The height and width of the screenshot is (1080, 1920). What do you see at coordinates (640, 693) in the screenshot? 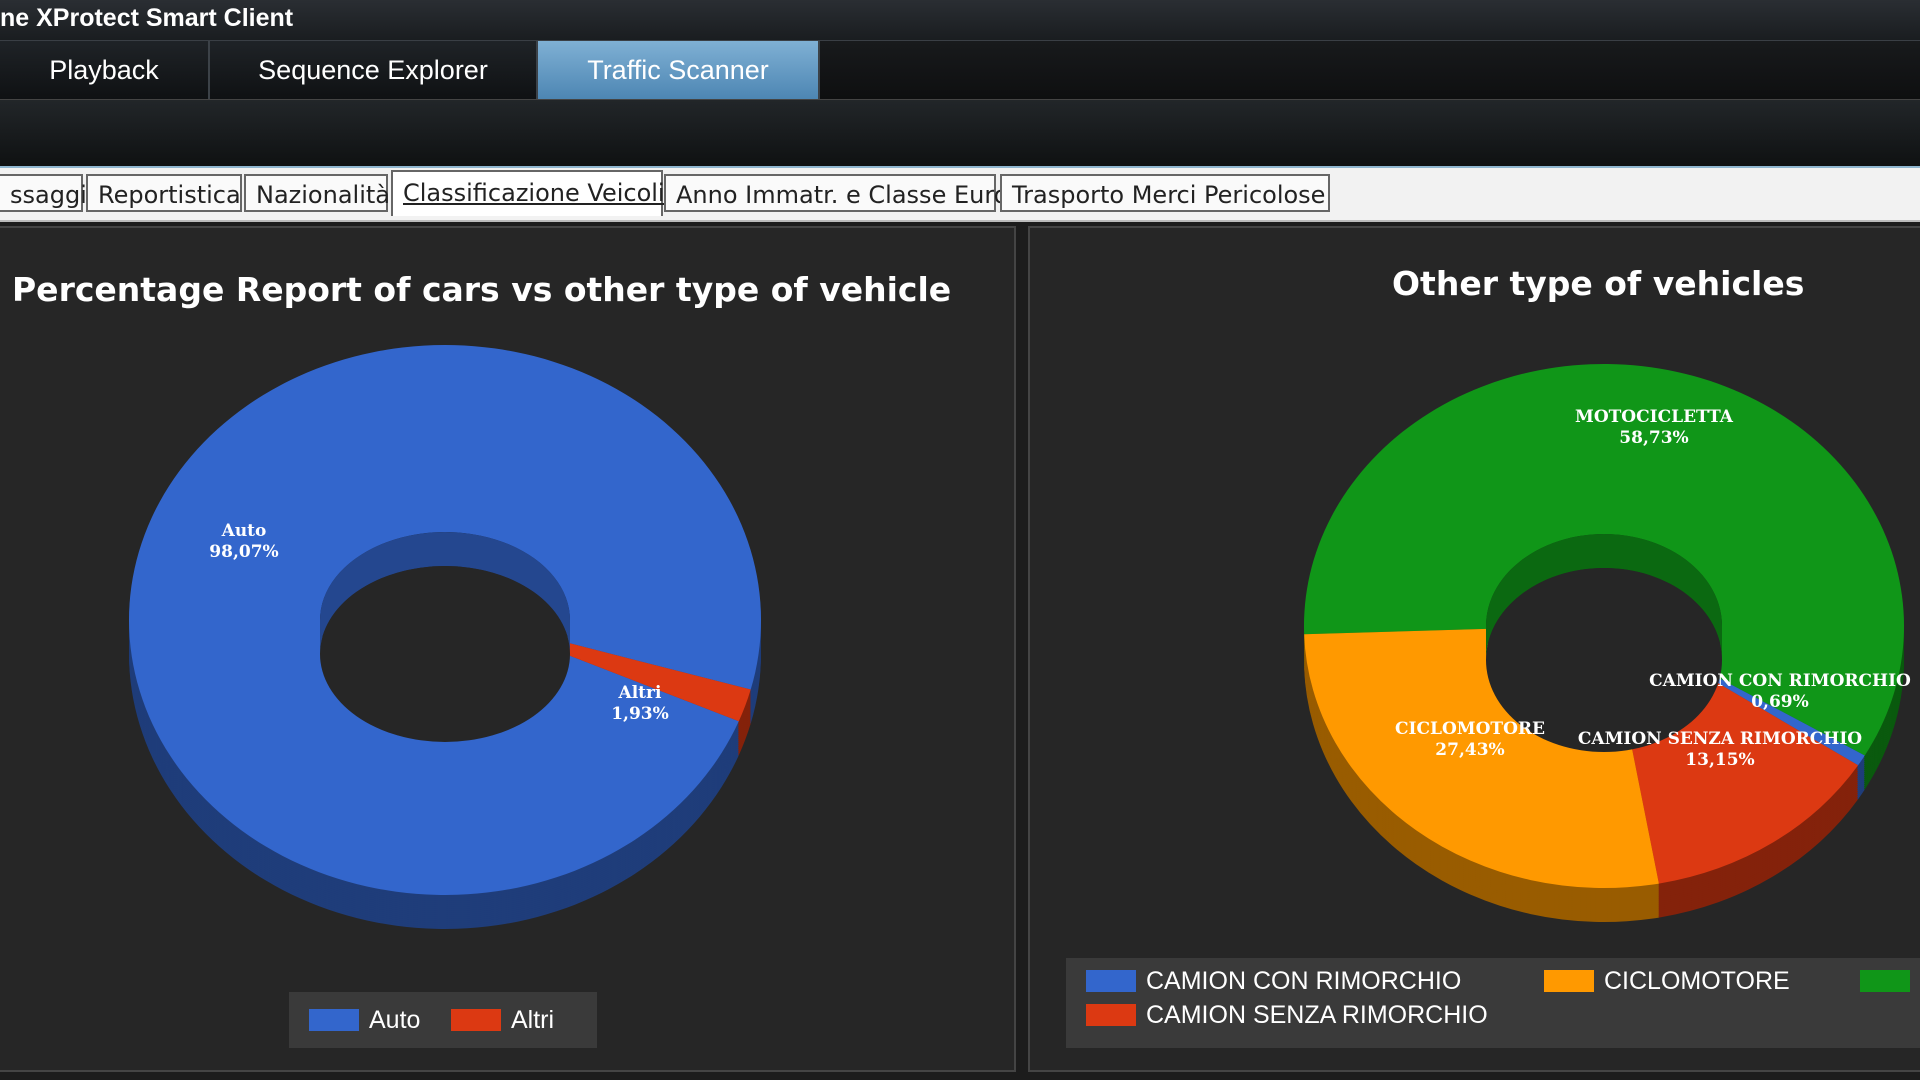
I see `cars-slice-label-1: Altri` at bounding box center [640, 693].